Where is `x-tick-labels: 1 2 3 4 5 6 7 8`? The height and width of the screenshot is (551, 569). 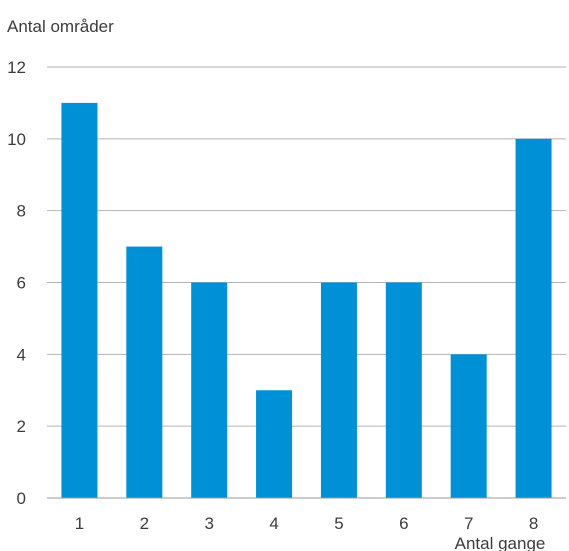
x-tick-labels: 1 2 3 4 5 6 7 8 is located at coordinates (307, 523).